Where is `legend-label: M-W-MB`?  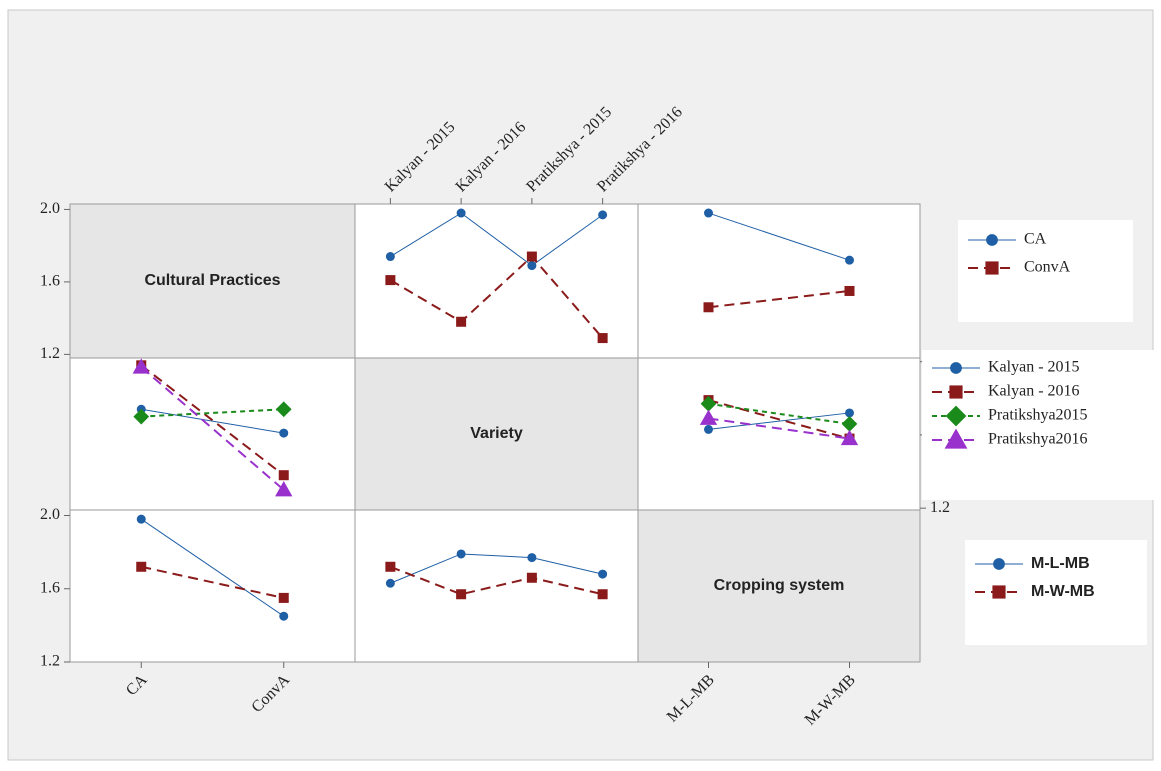 legend-label: M-W-MB is located at coordinates (1063, 591).